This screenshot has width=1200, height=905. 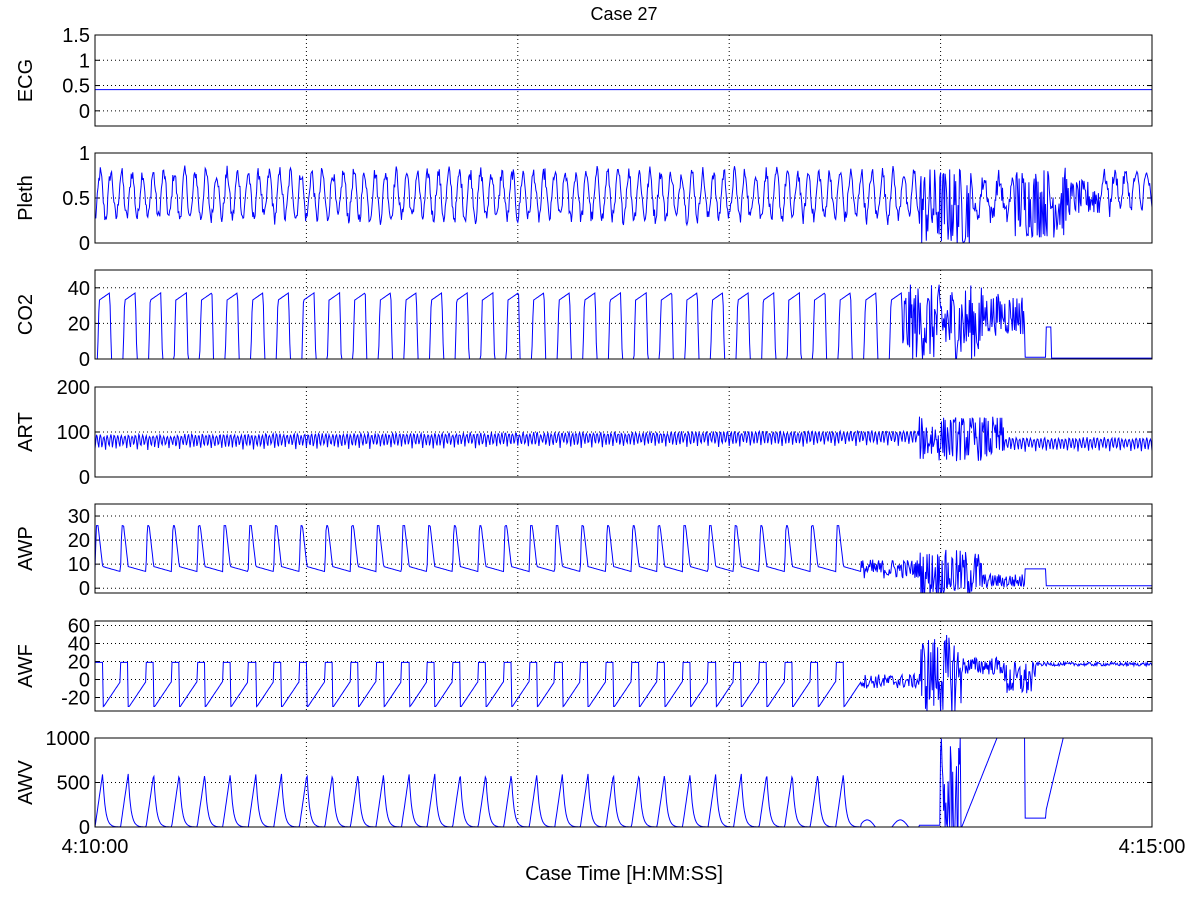 What do you see at coordinates (68, 739) in the screenshot?
I see `y-tick-label: 1000` at bounding box center [68, 739].